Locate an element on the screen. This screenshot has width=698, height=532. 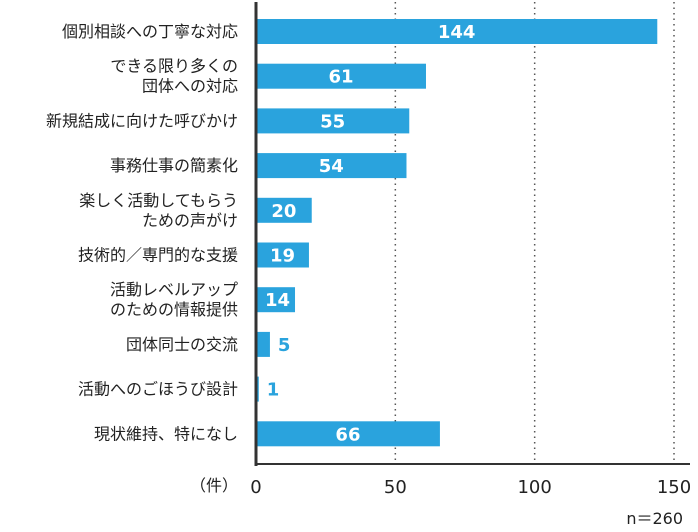
x-tick-label: 0 is located at coordinates (255, 487).